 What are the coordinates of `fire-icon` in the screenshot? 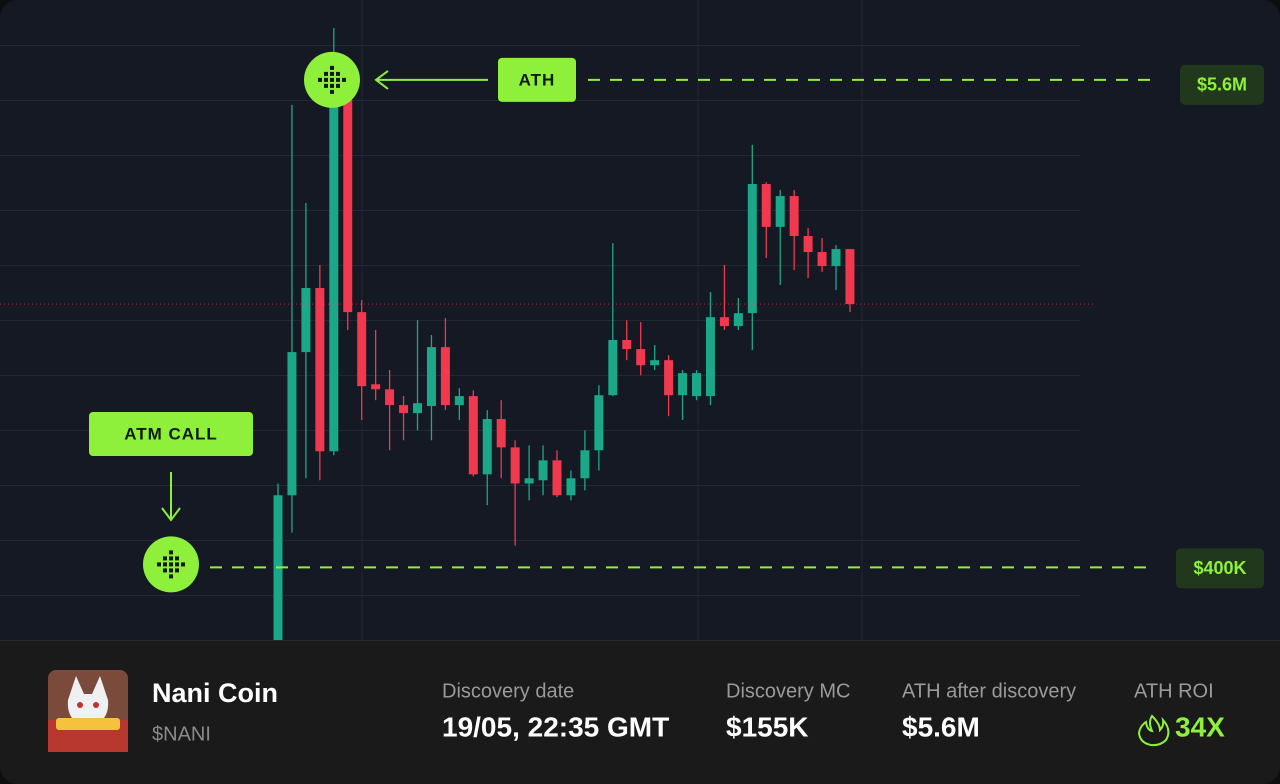 It's located at (1153, 730).